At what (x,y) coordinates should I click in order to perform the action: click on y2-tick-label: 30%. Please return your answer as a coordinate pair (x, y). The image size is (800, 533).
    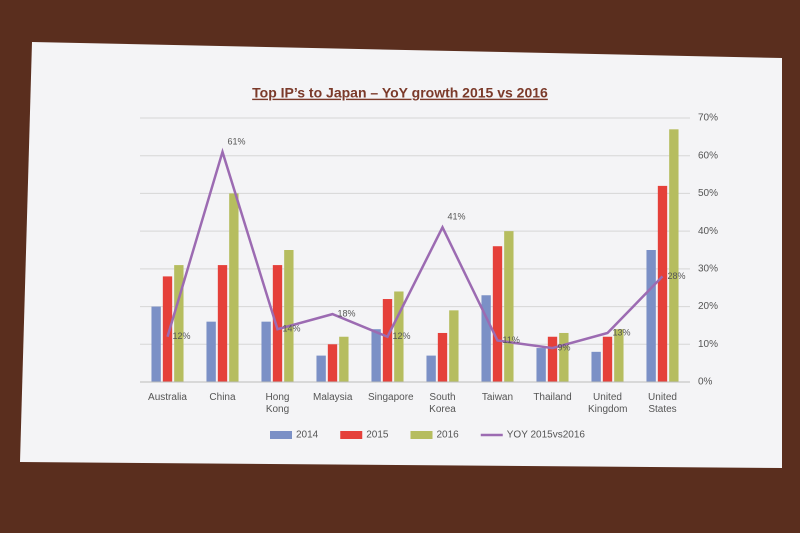
    Looking at the image, I should click on (708, 268).